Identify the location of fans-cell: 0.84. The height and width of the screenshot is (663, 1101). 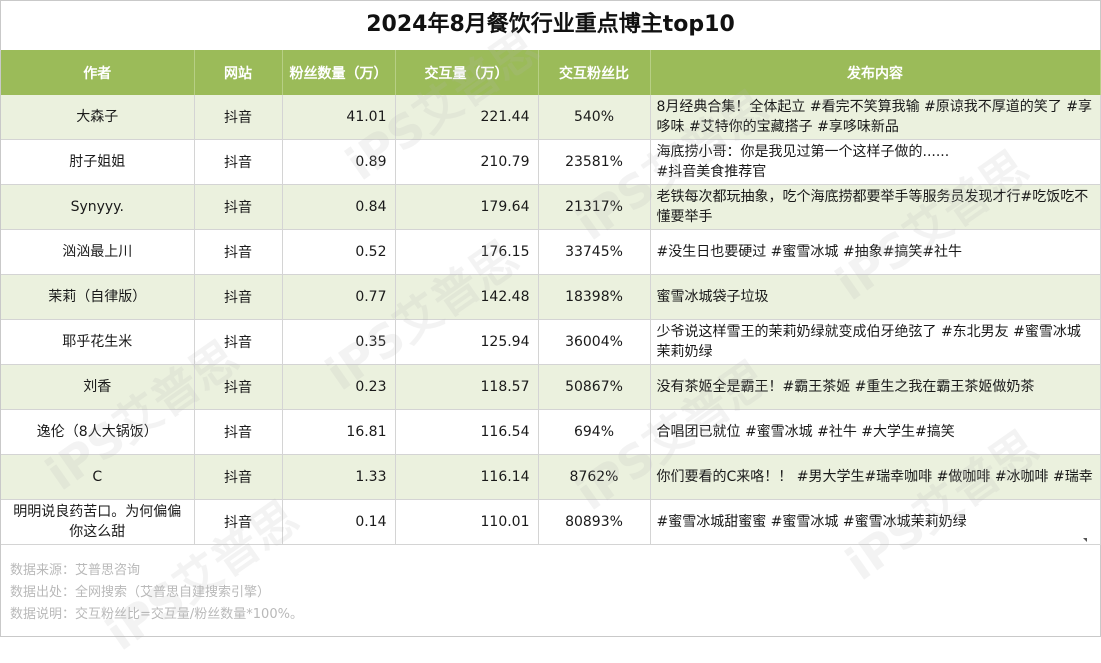
(339, 207).